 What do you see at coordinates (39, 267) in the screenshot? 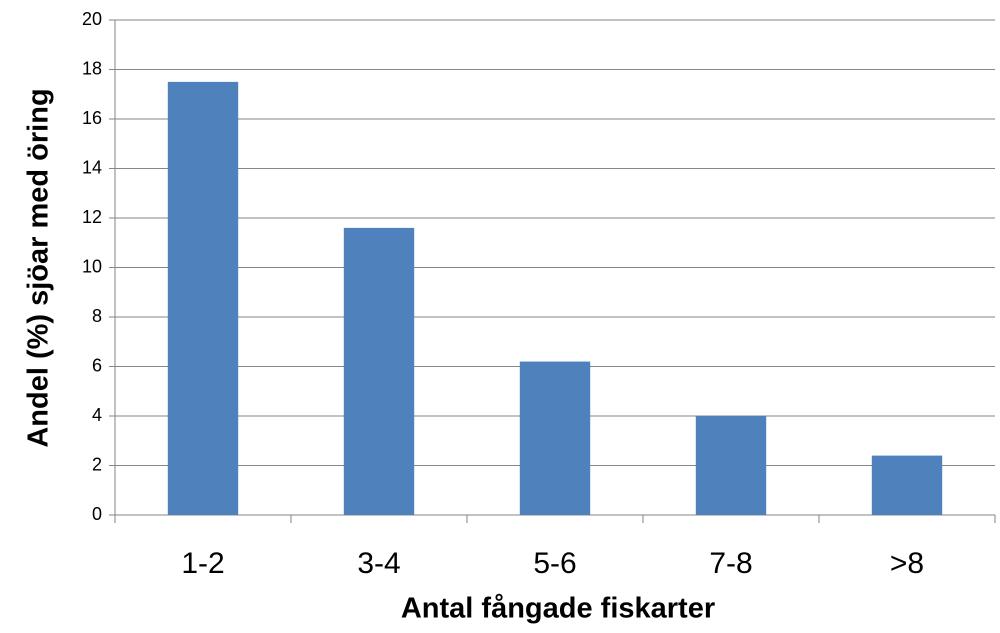
I see `y-axis-title: Andel (%) sjöar med öring` at bounding box center [39, 267].